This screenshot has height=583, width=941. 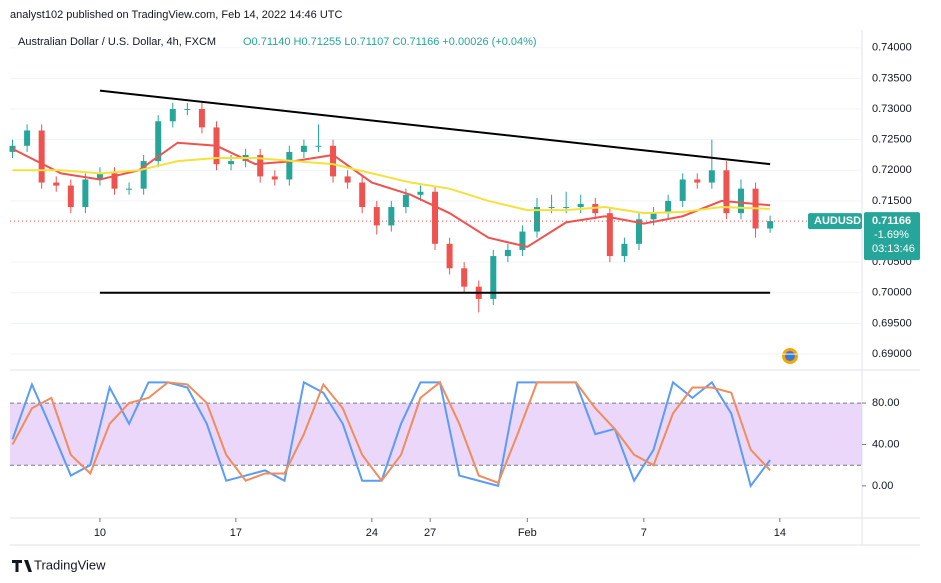 I want to click on trendline, so click(x=435, y=127).